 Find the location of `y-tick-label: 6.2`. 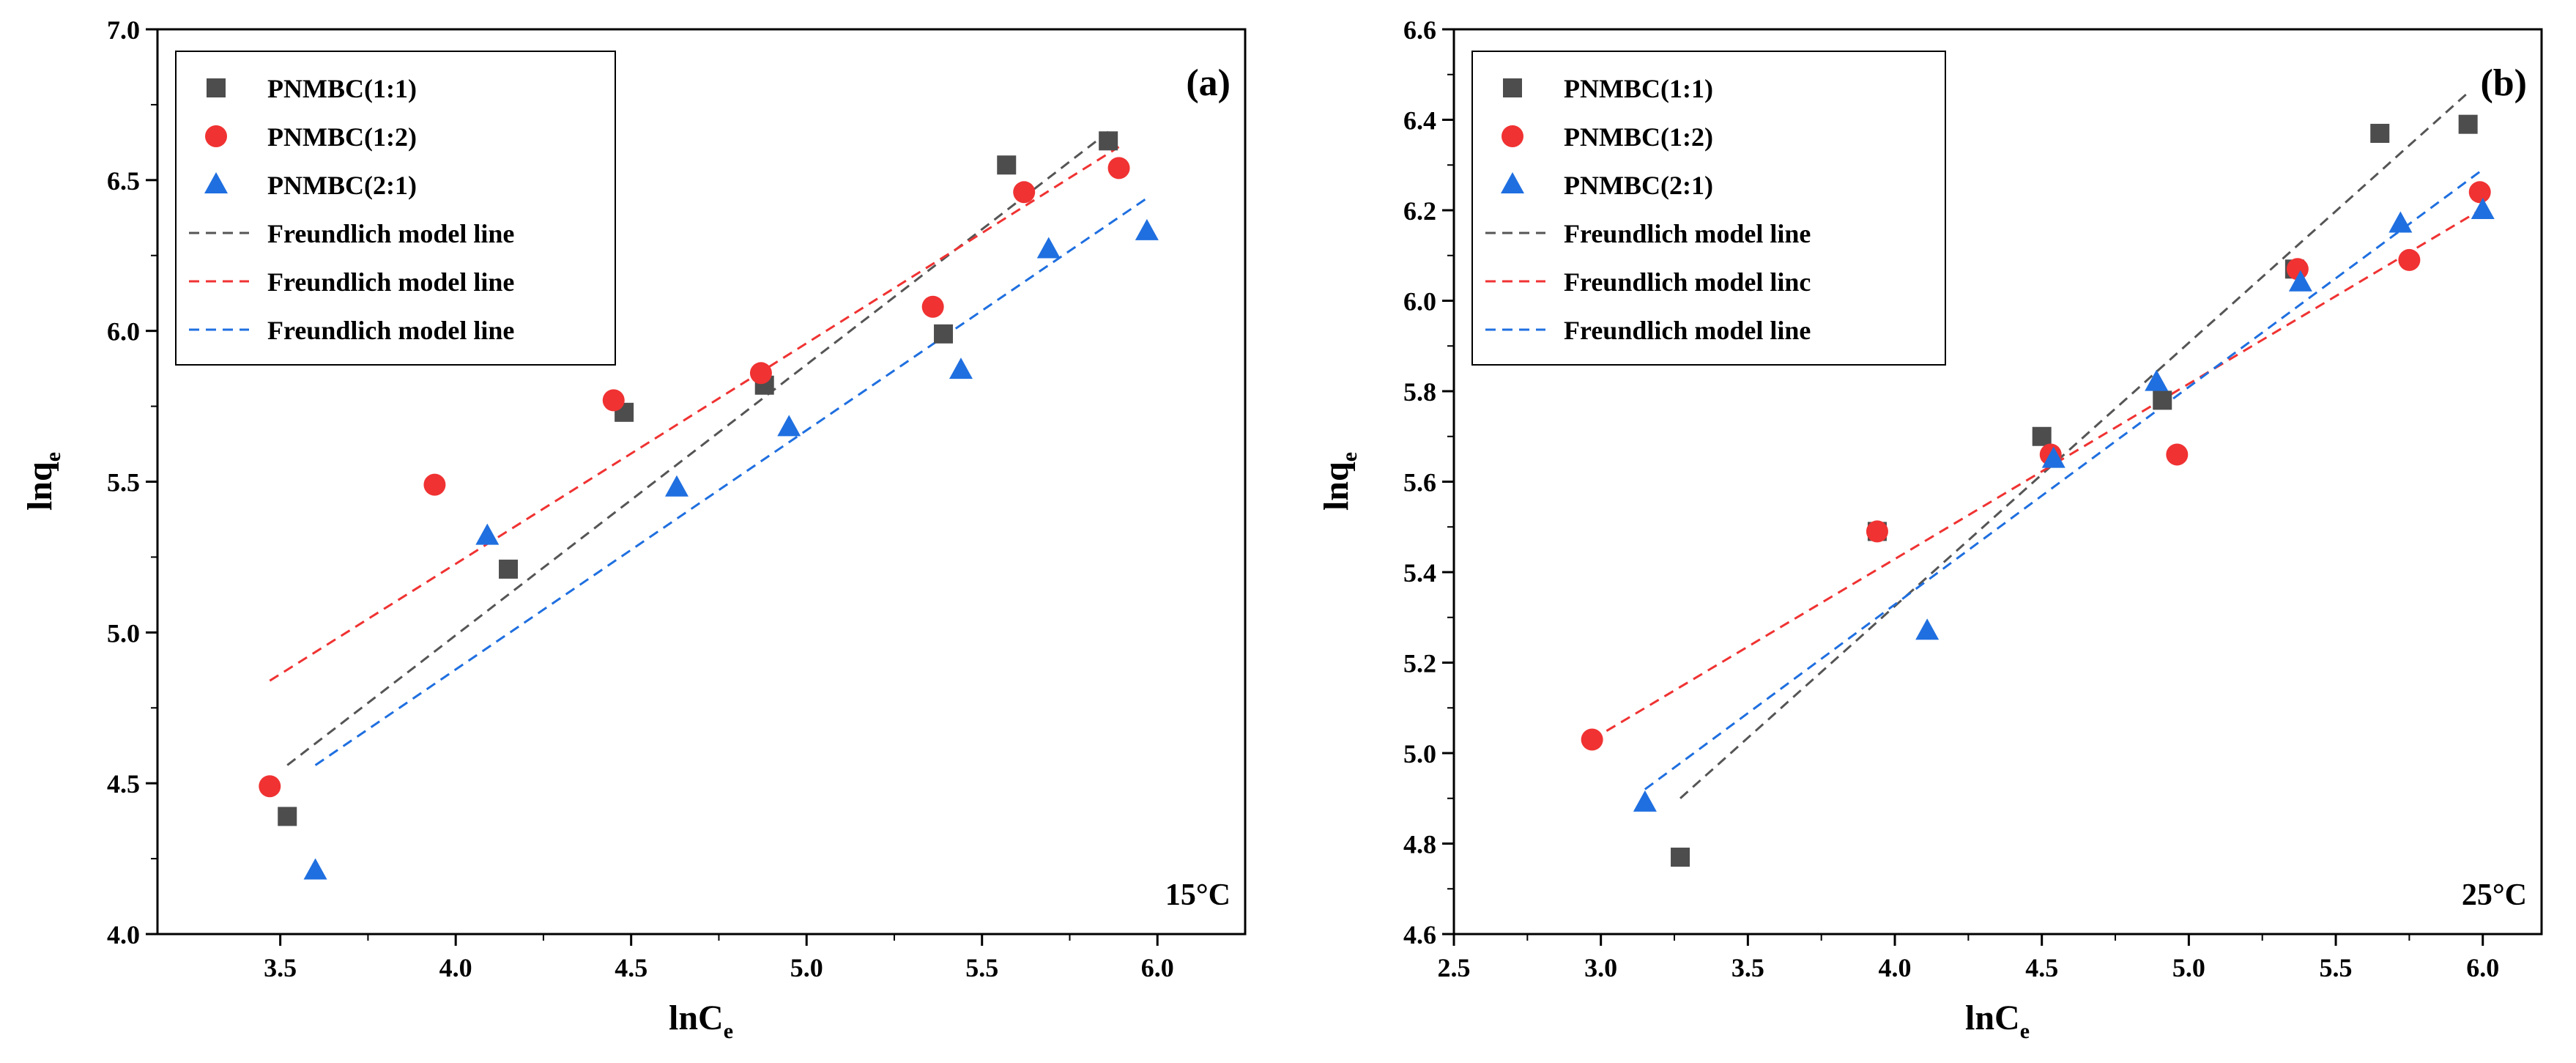

y-tick-label: 6.2 is located at coordinates (1419, 211).